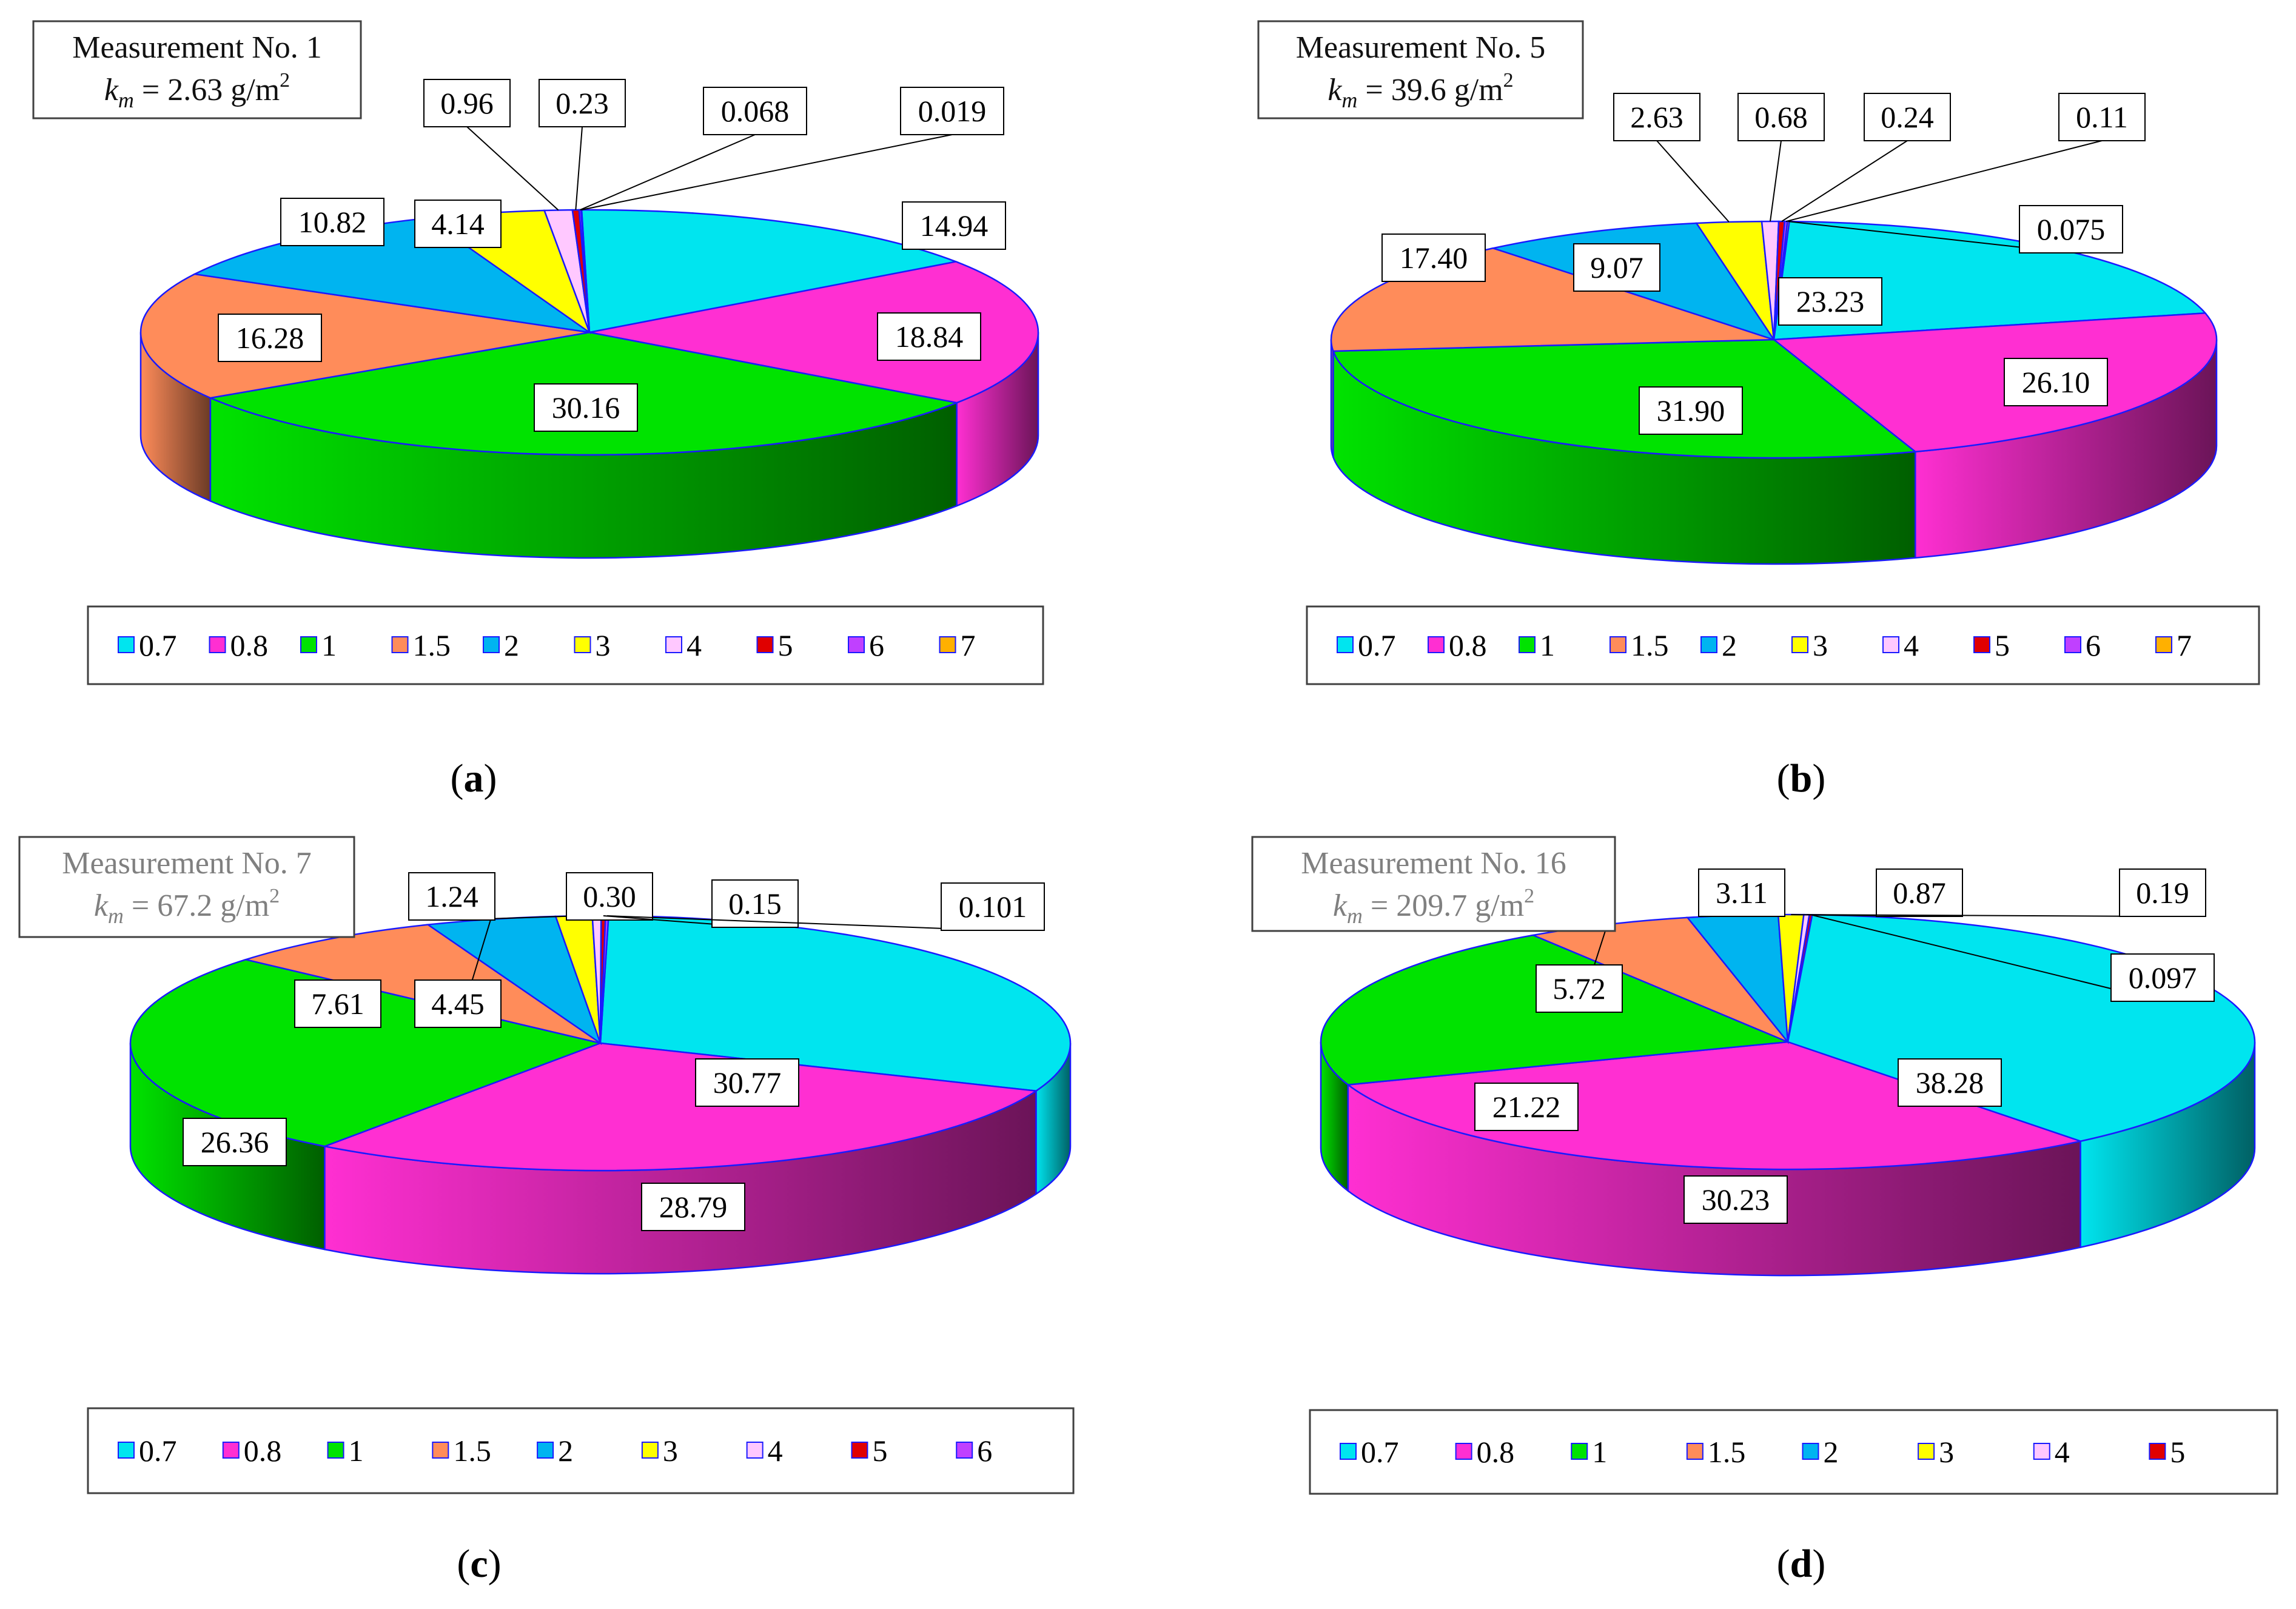  What do you see at coordinates (1781, 117) in the screenshot?
I see `data-label: 0.68` at bounding box center [1781, 117].